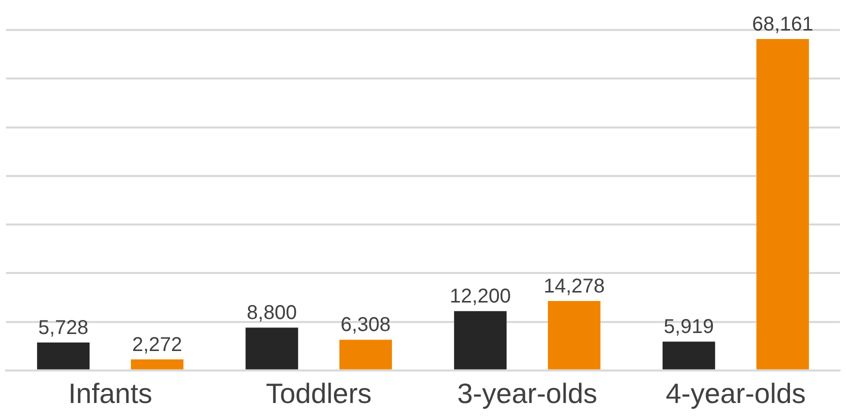 The image size is (846, 420). What do you see at coordinates (783, 24) in the screenshot?
I see `data-label: 68,161` at bounding box center [783, 24].